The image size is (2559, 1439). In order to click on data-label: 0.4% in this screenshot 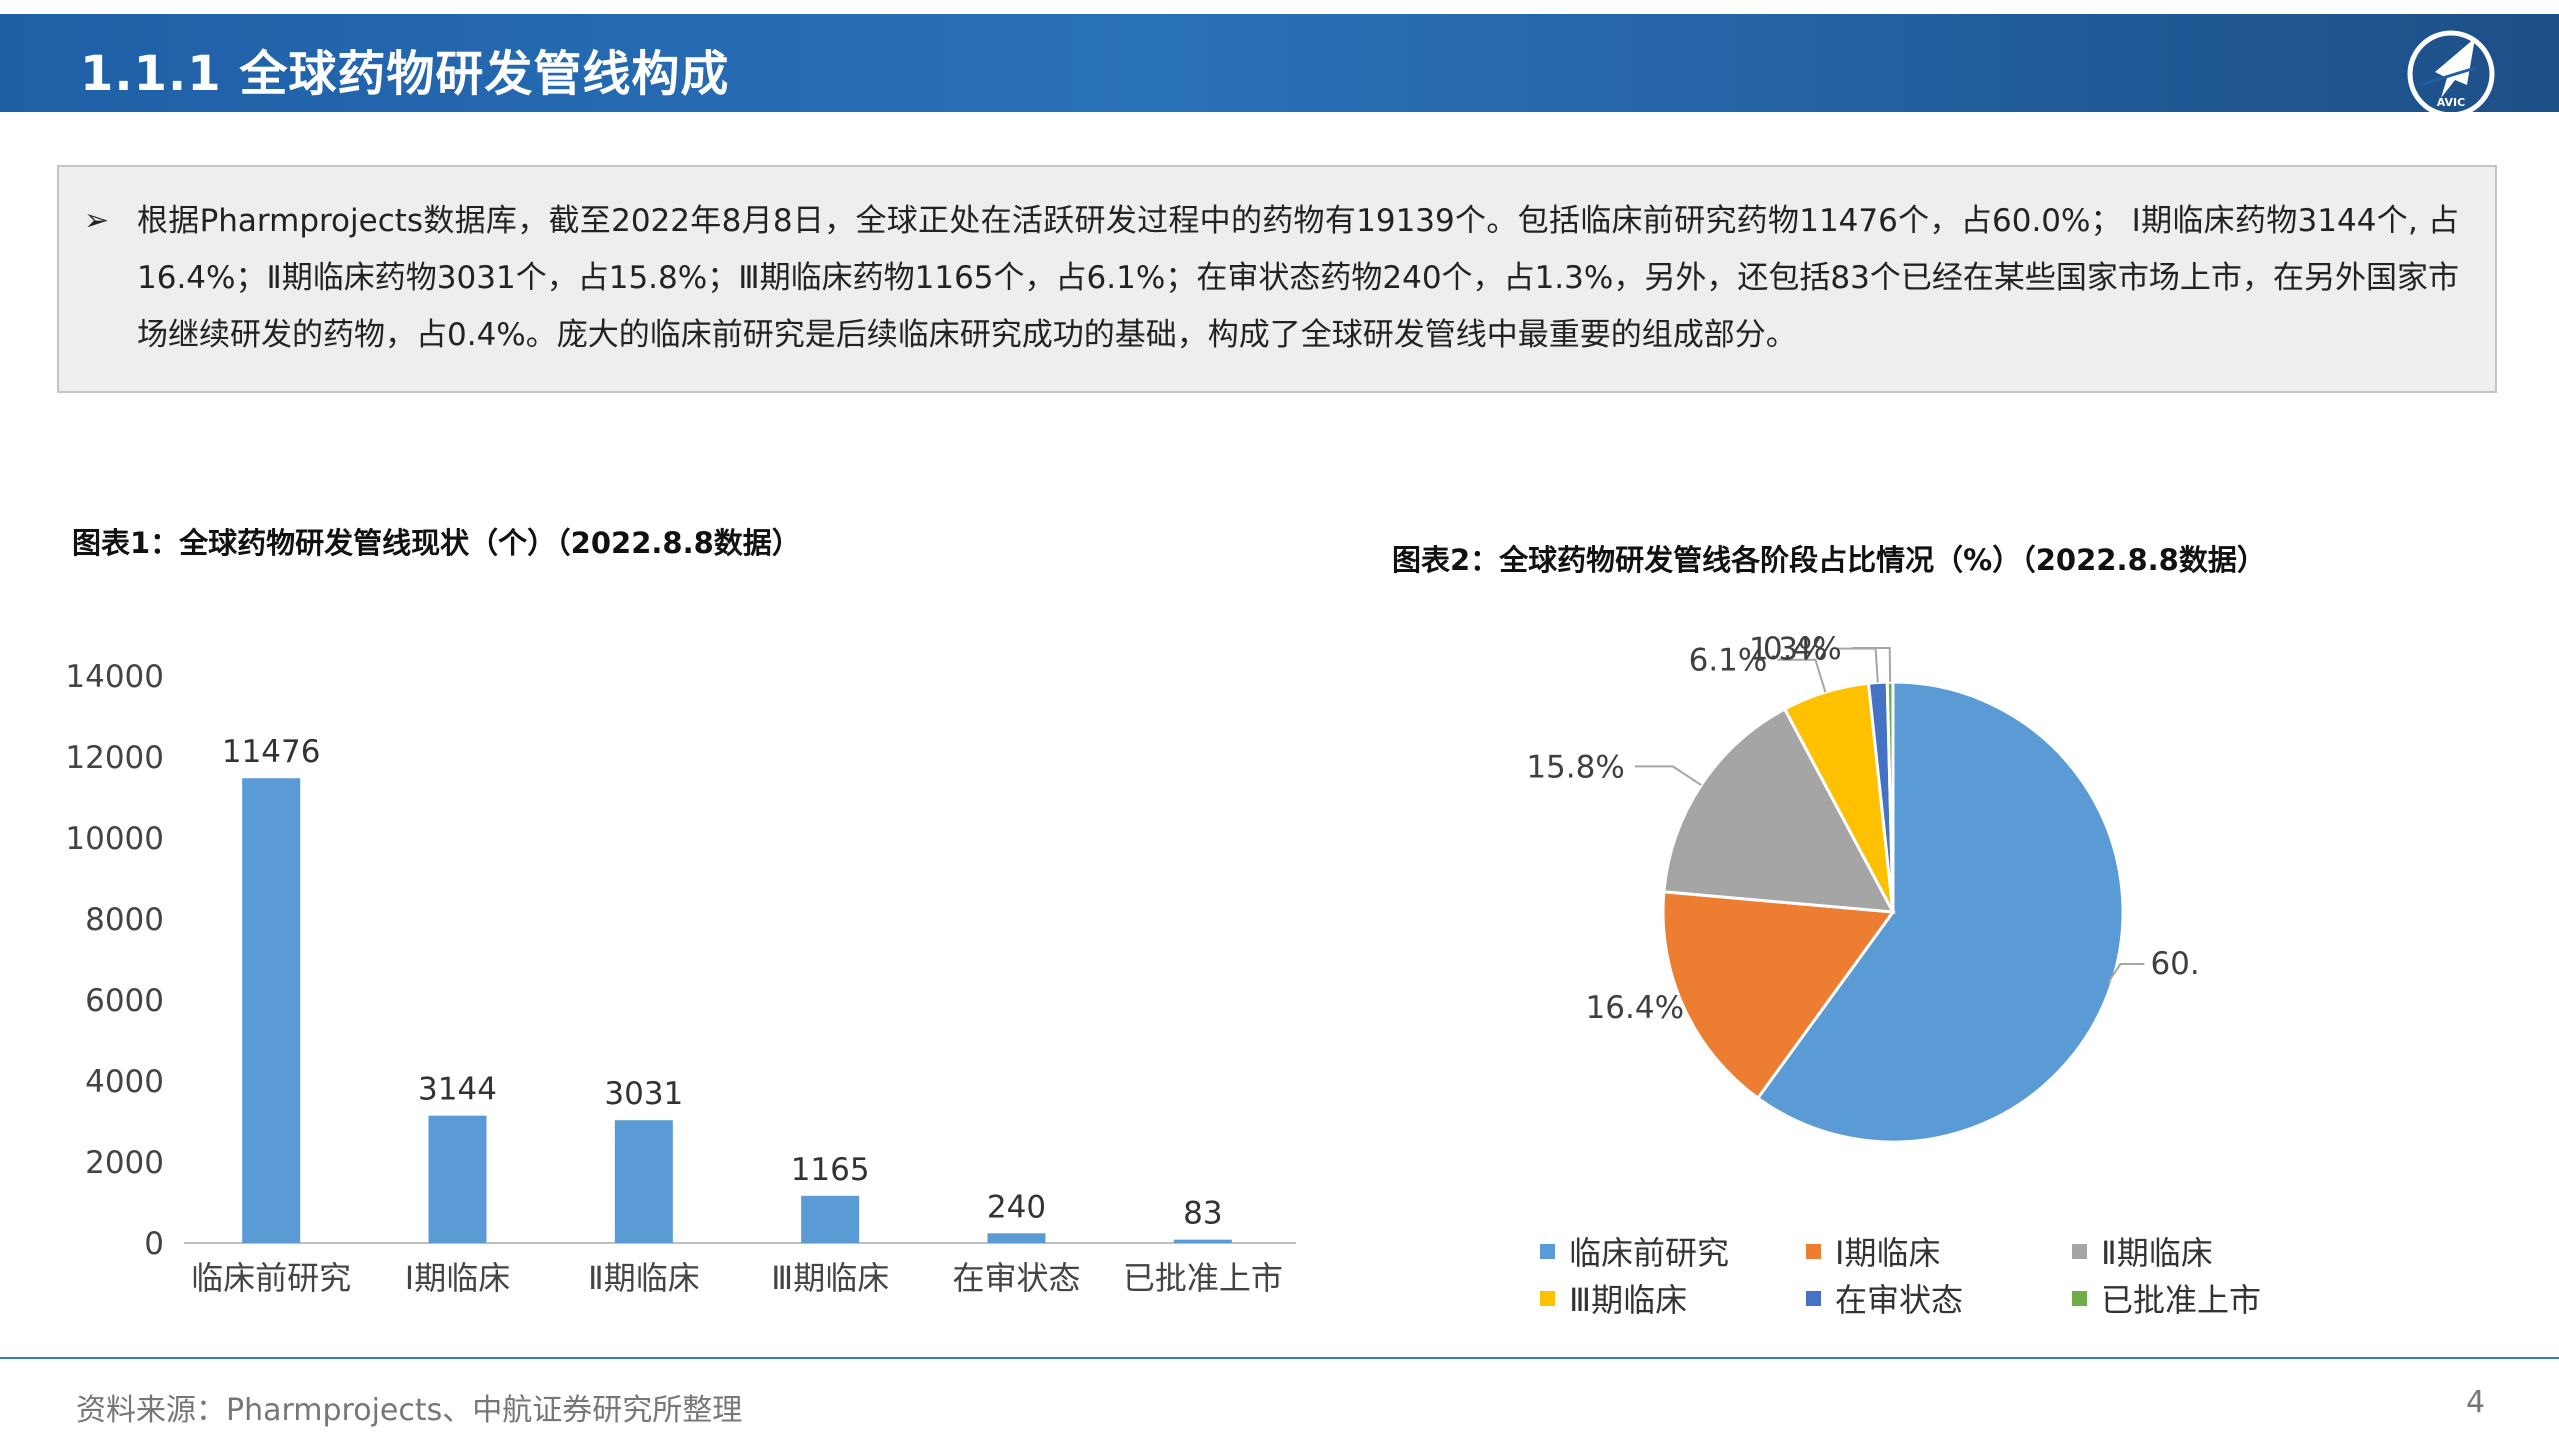, I will do `click(1802, 649)`.